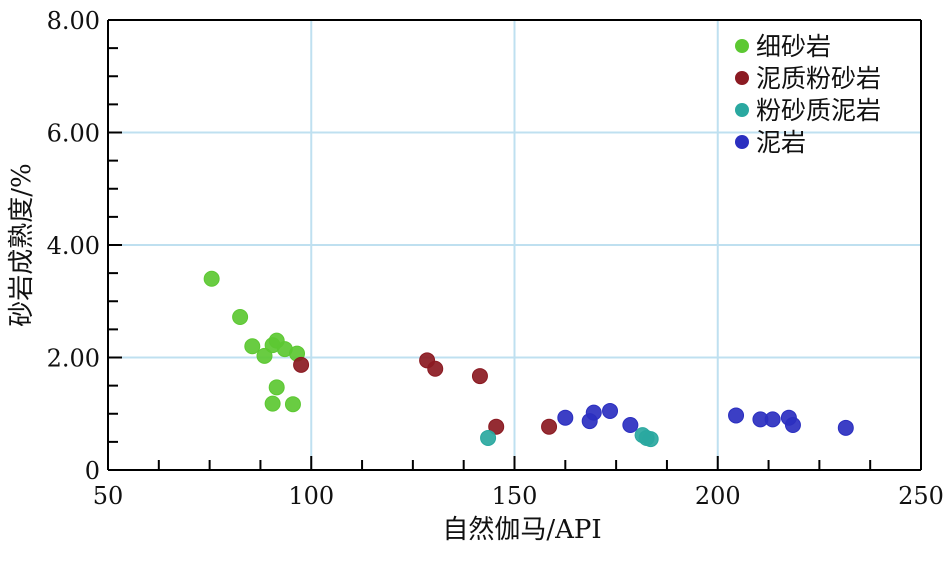 This screenshot has height=567, width=945. I want to click on x-tick-label: 200, so click(718, 496).